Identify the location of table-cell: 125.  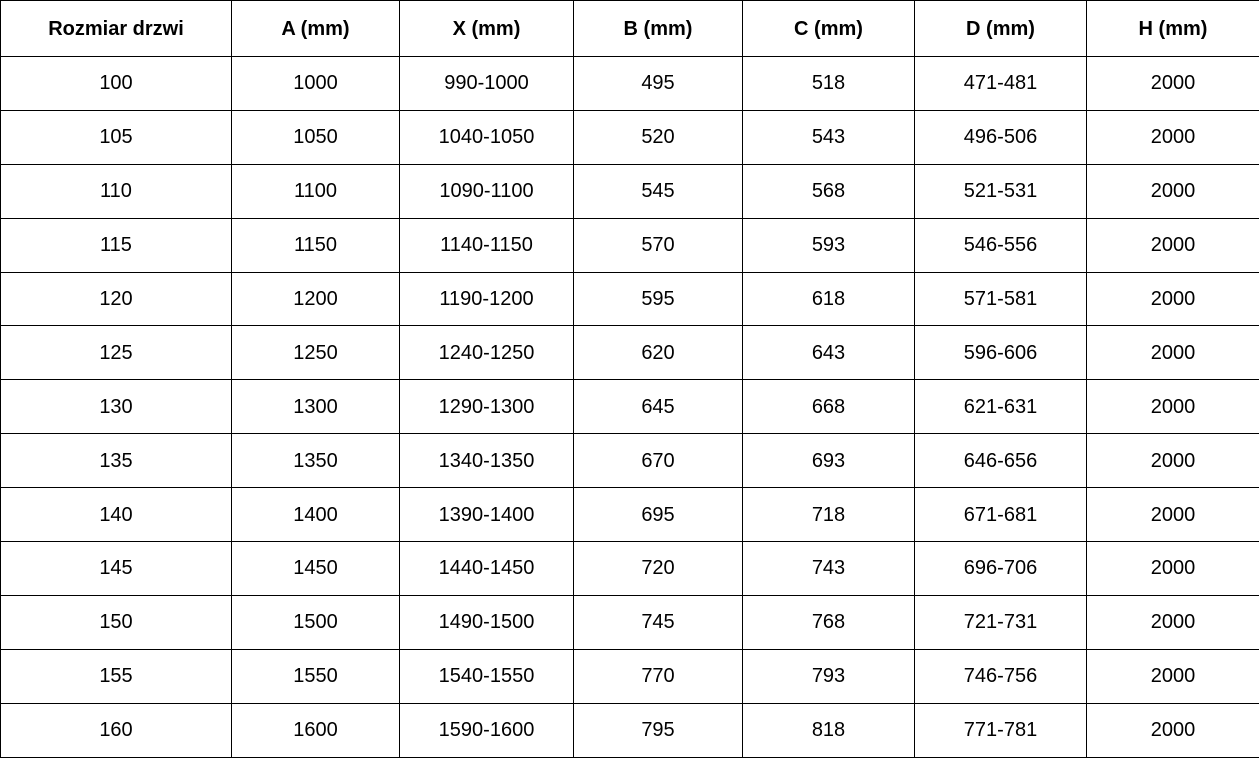
(116, 353).